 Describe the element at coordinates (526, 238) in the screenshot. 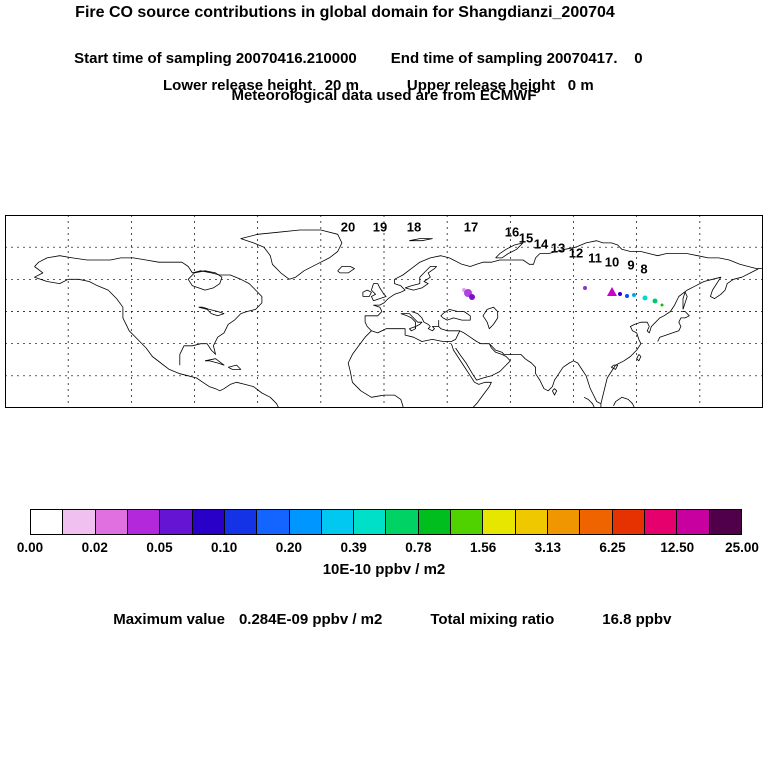

I see `trajectory-hour-label: 15` at that location.